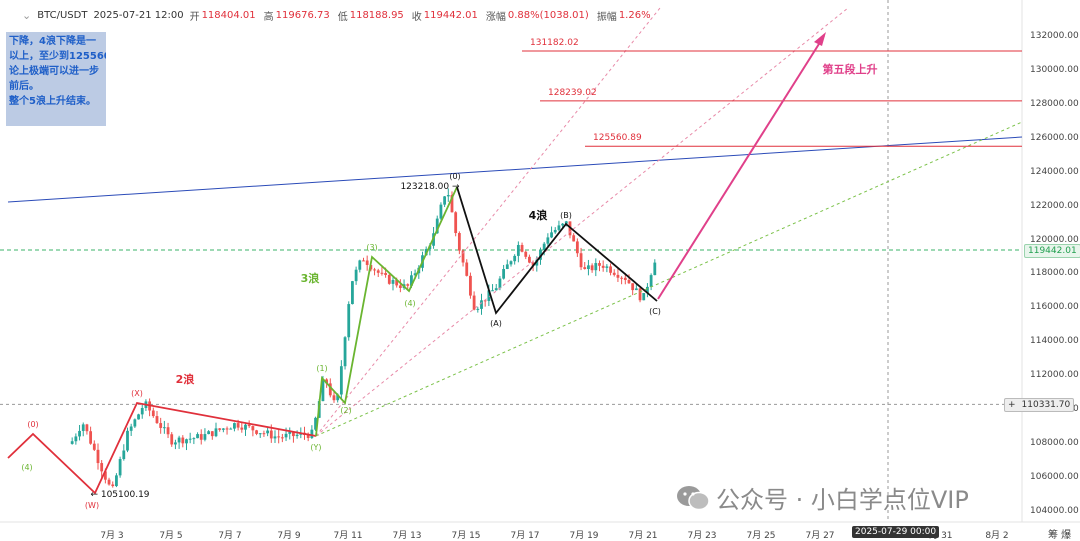 This screenshot has height=541, width=1080. I want to click on date-tick: 7月 17, so click(525, 536).